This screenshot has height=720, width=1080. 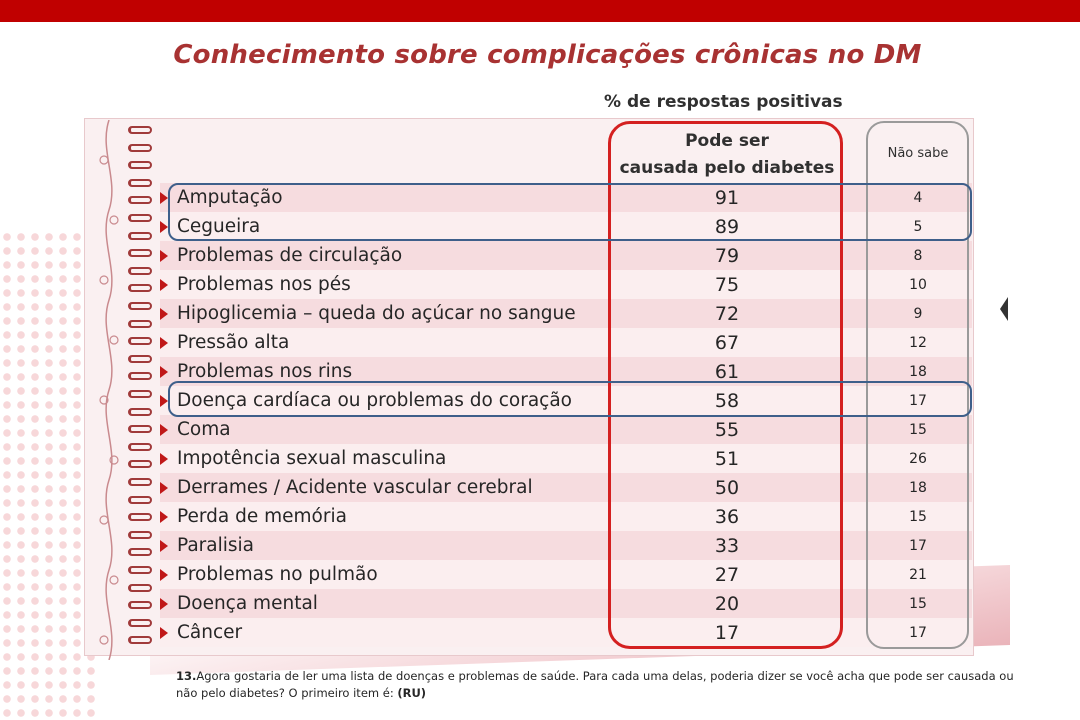 I want to click on row-label: Impotência sexual masculina, so click(x=312, y=458).